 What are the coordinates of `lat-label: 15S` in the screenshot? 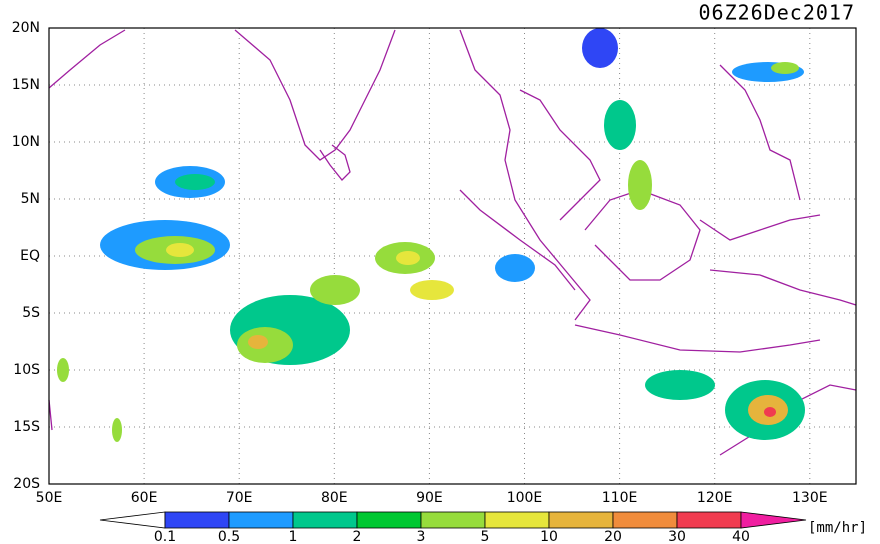 It's located at (26, 427).